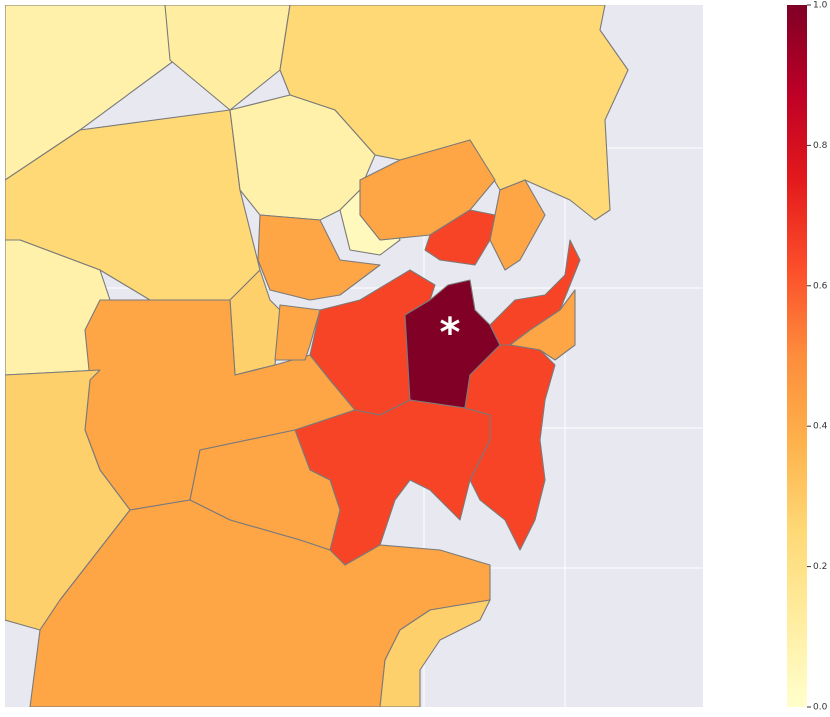 This screenshot has height=717, width=830. Describe the element at coordinates (450, 333) in the screenshot. I see `highlight-marker: *` at that location.